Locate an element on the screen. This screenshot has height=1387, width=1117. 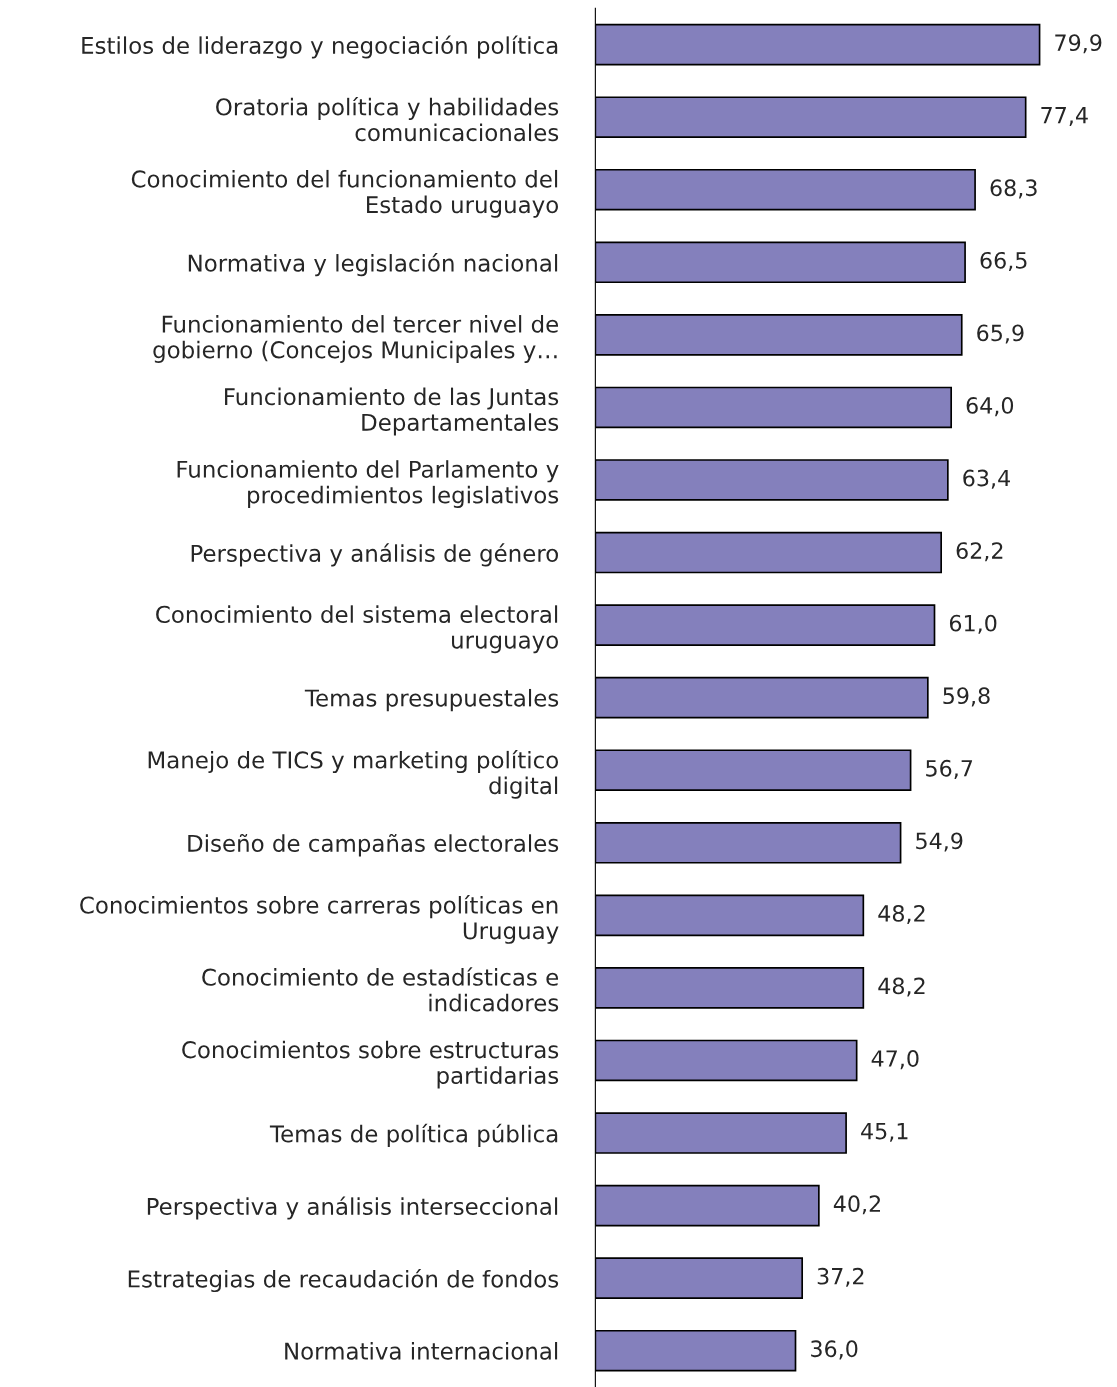
data-label: 77,4 is located at coordinates (1064, 116).